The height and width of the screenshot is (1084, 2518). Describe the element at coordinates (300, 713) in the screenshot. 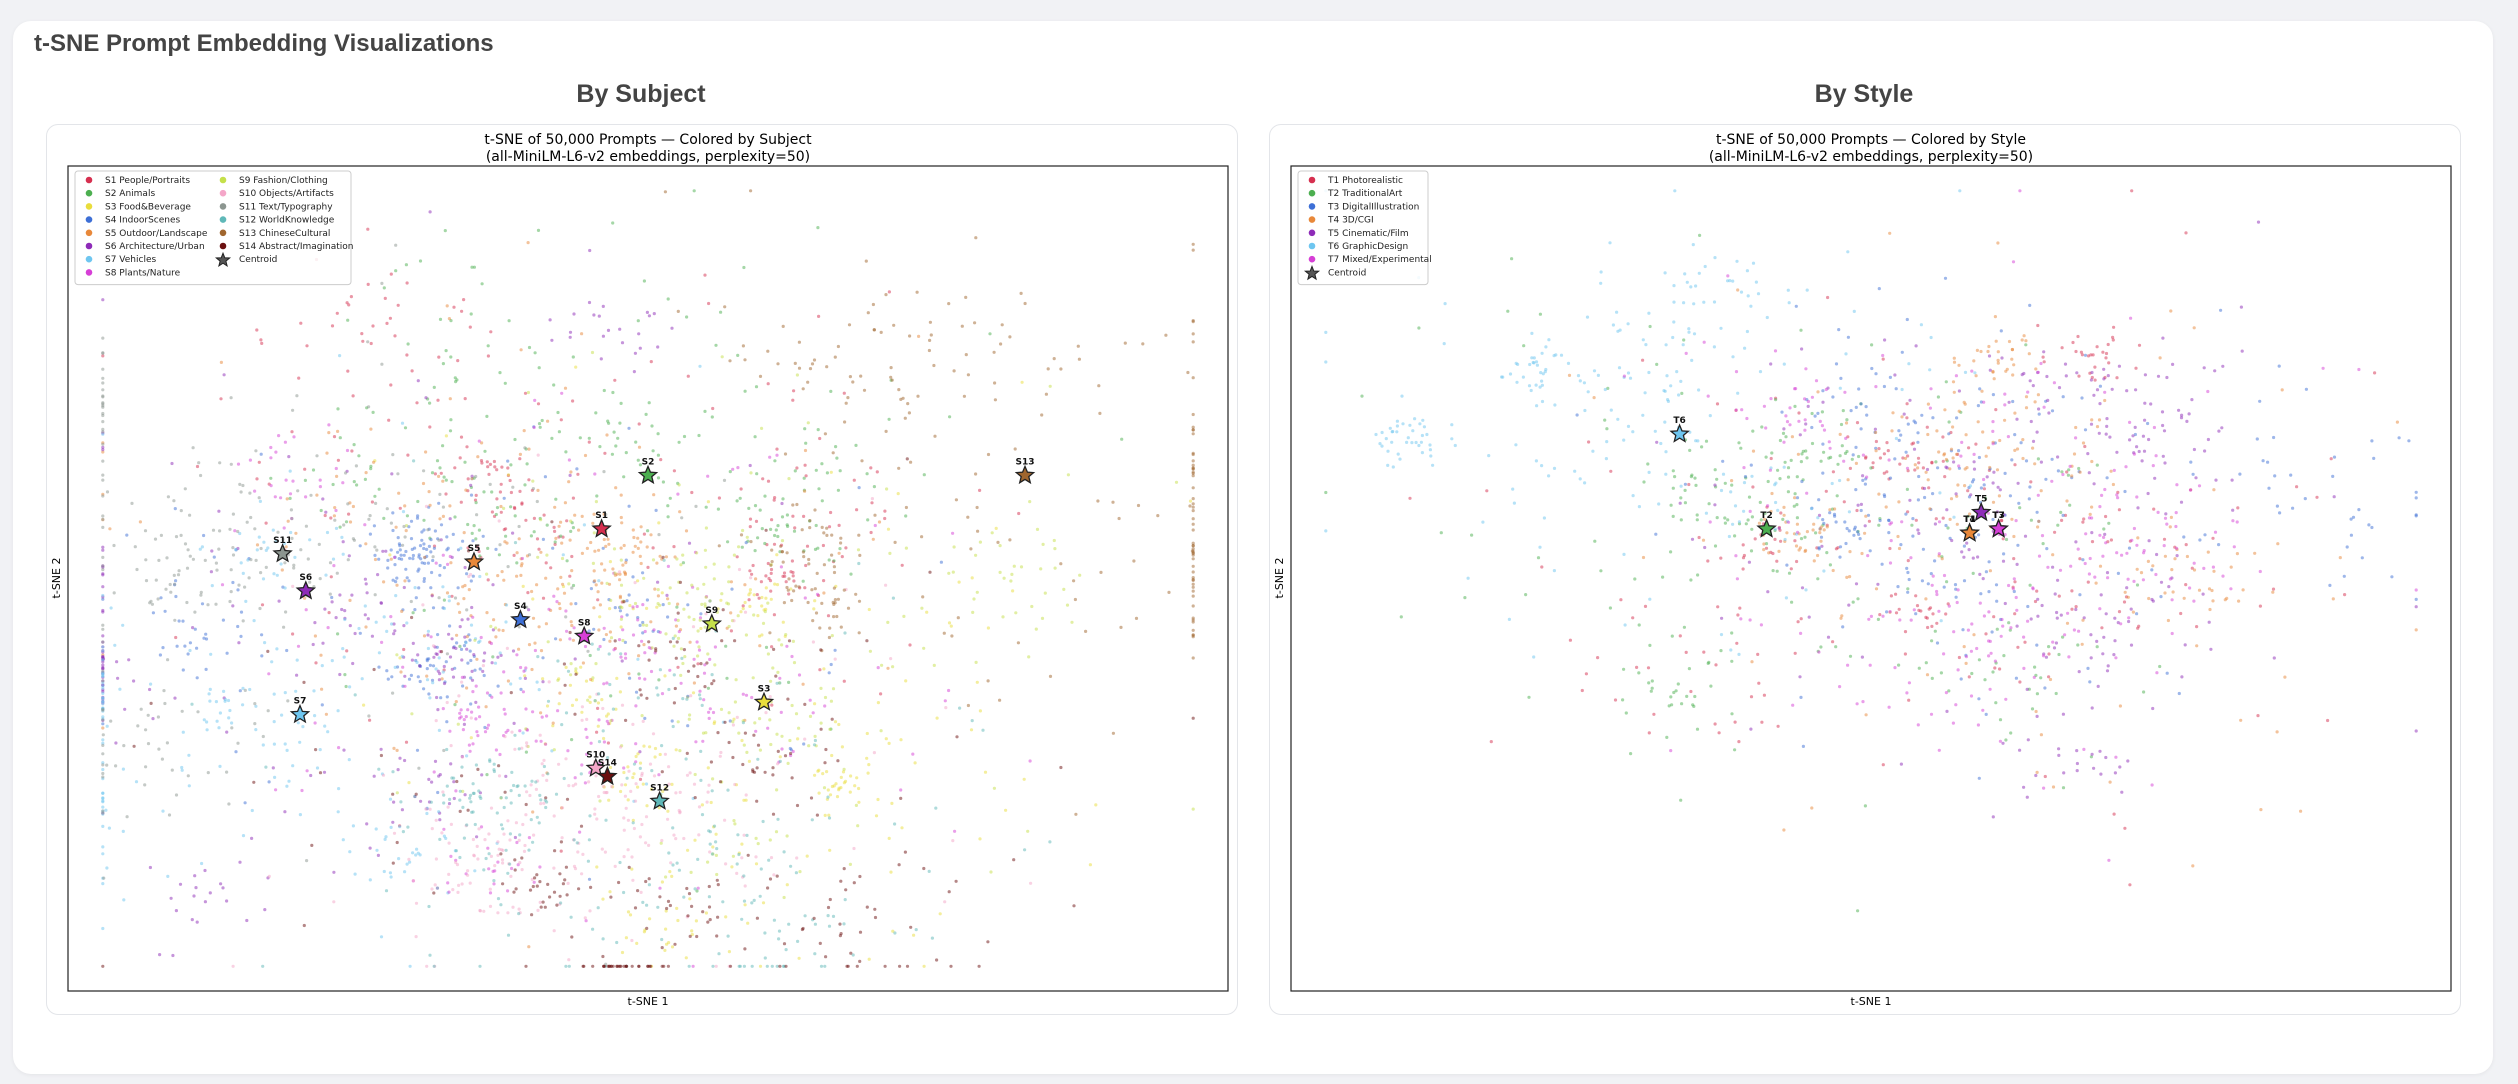

I see `centroid-star-s7` at that location.